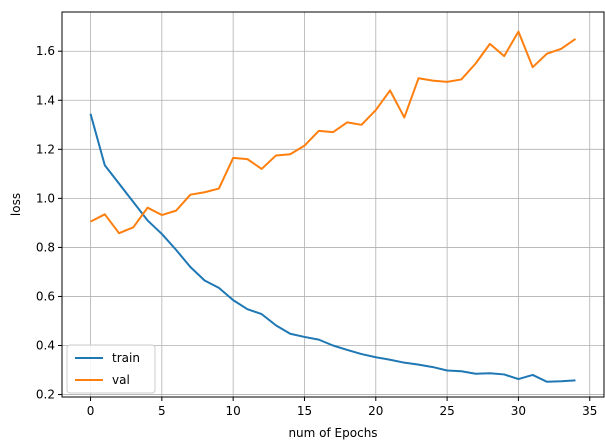  I want to click on legend: train val, so click(111, 369).